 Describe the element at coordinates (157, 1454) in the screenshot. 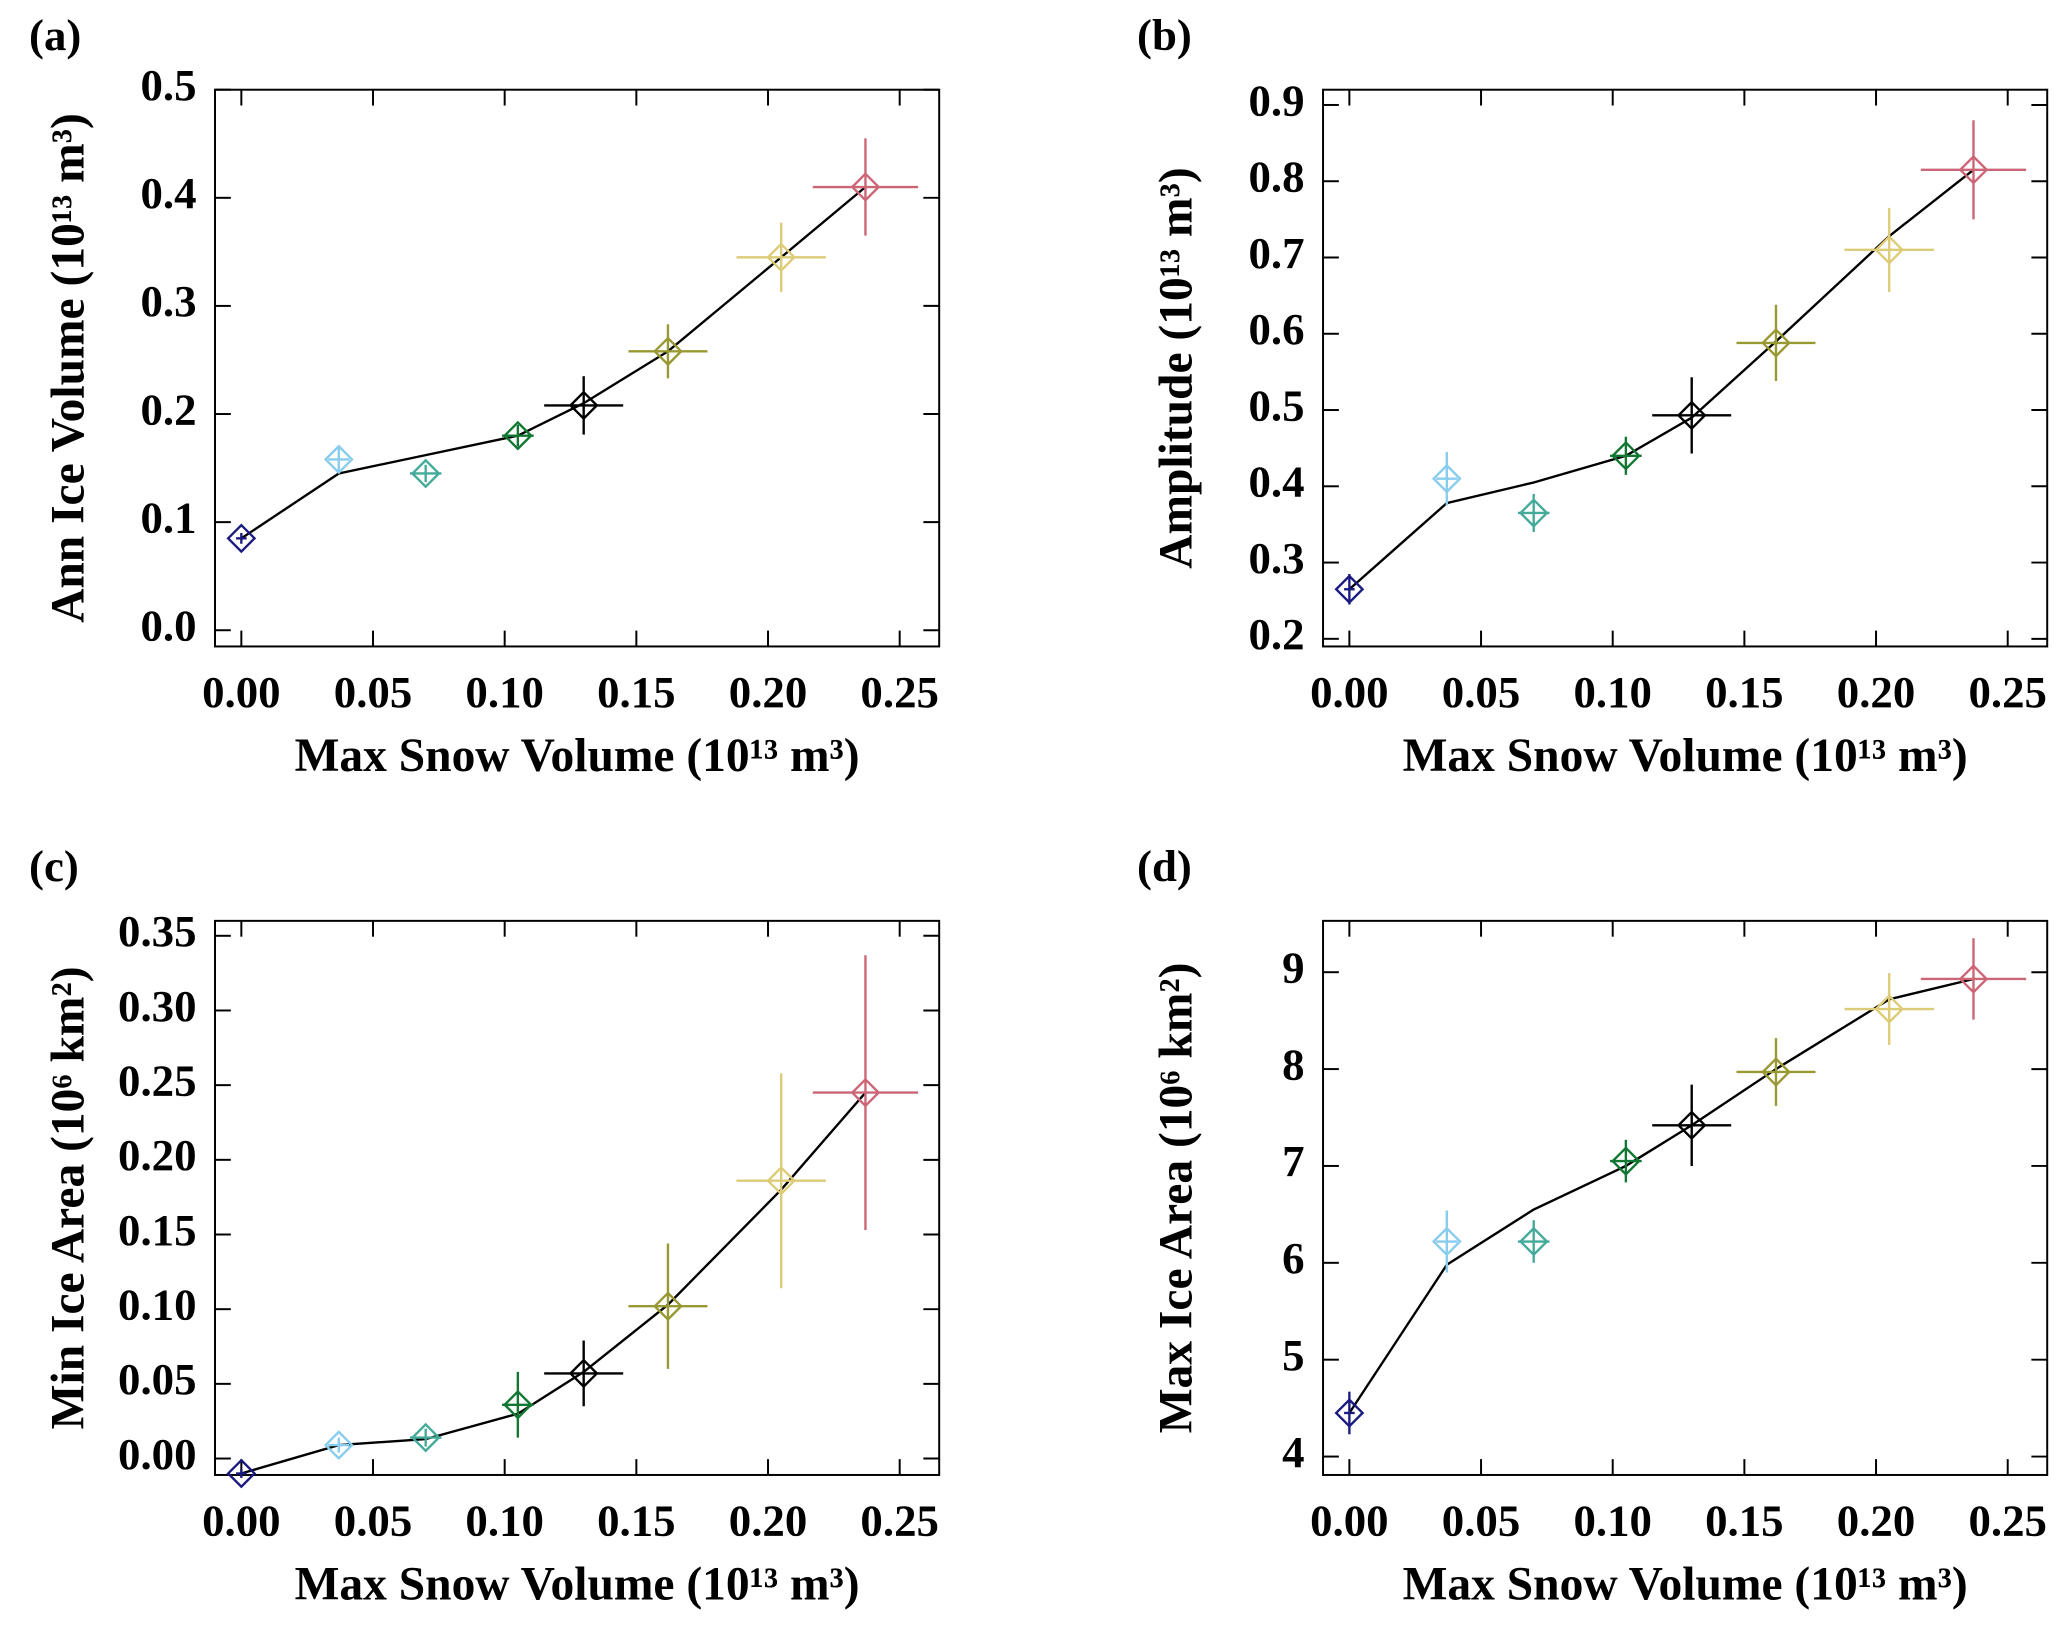

I see `y-tick-label: 0.00` at that location.